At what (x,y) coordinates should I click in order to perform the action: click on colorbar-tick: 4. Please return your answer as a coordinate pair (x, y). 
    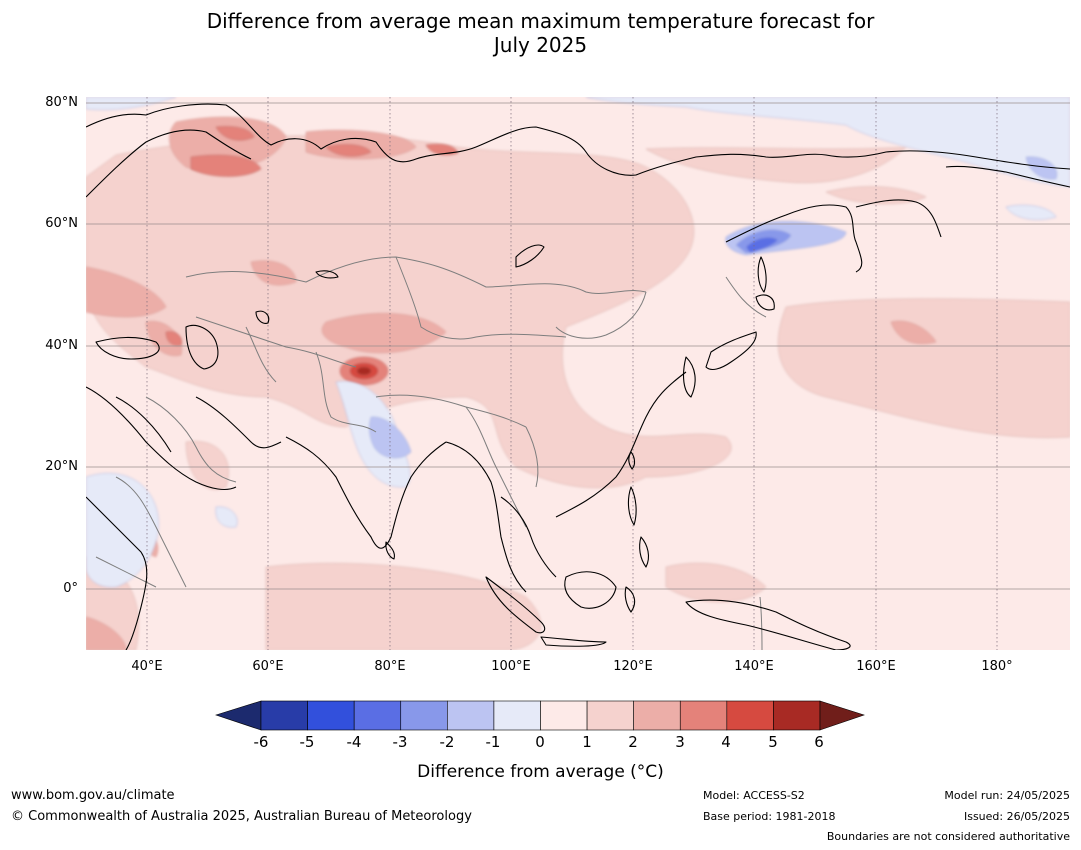
    Looking at the image, I should click on (726, 742).